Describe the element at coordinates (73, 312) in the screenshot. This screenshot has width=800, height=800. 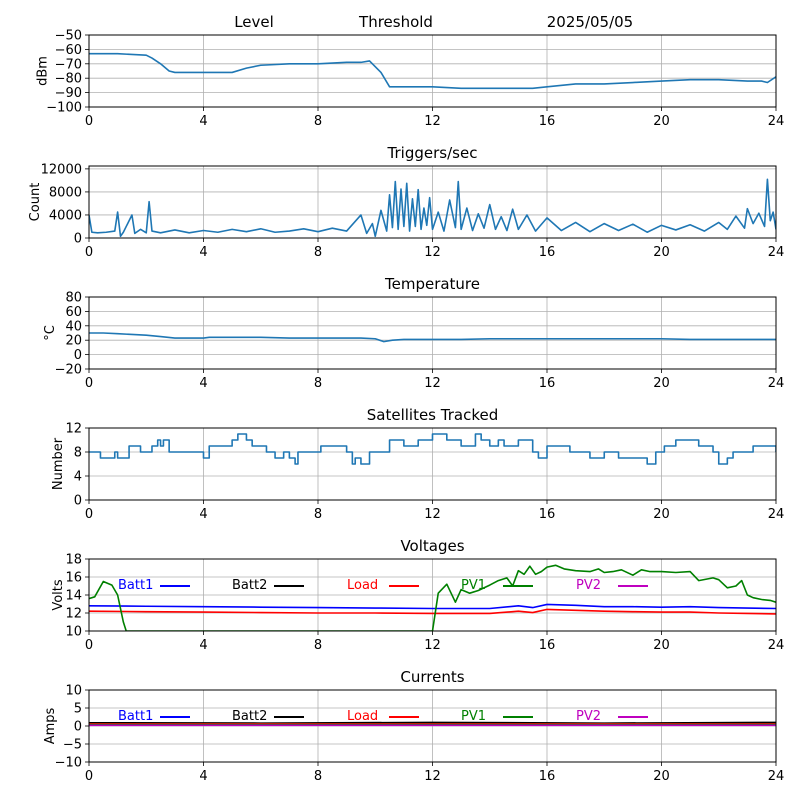
I see `y-tick-label: 60` at that location.